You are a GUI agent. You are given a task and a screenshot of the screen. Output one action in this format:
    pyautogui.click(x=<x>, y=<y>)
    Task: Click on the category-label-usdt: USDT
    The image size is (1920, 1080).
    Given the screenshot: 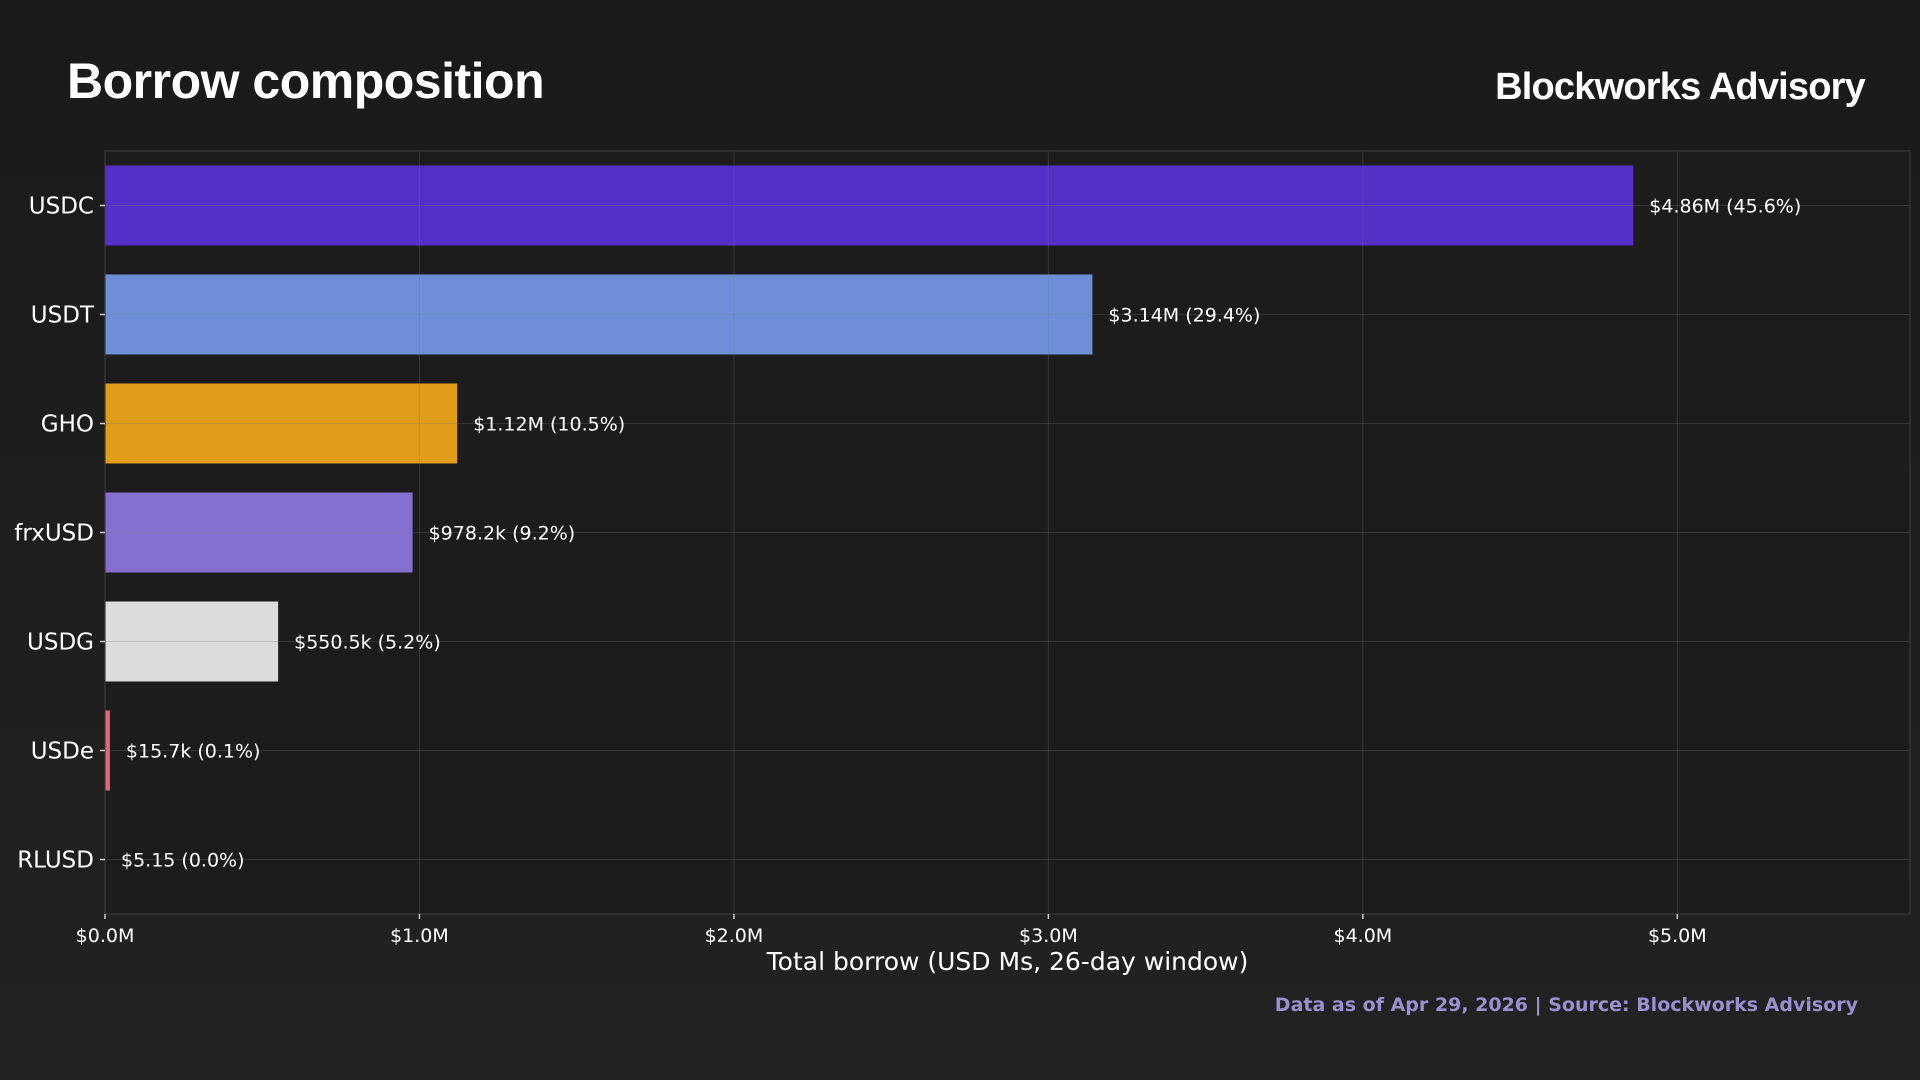 What is the action you would take?
    pyautogui.click(x=63, y=316)
    